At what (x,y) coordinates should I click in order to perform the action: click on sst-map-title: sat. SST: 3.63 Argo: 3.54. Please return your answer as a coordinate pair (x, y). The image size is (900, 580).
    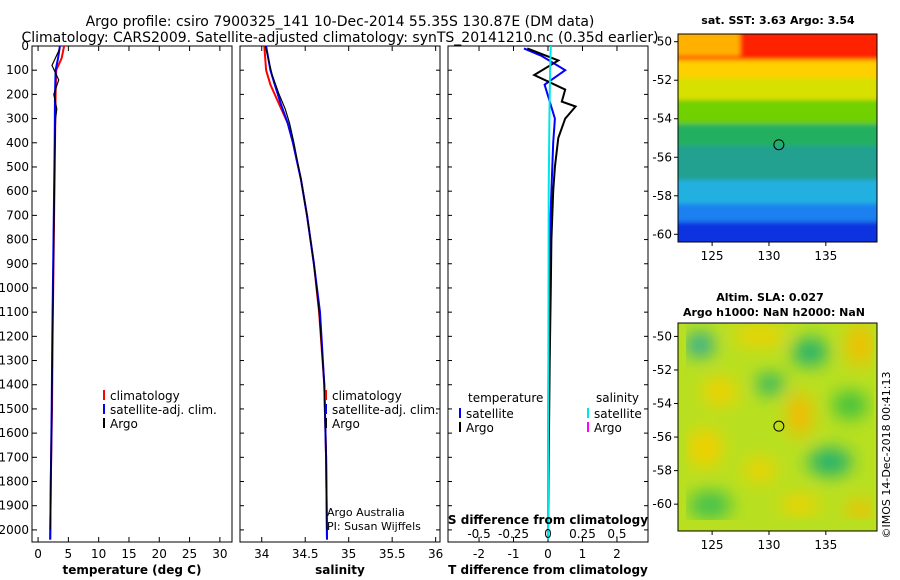
    Looking at the image, I should click on (778, 20).